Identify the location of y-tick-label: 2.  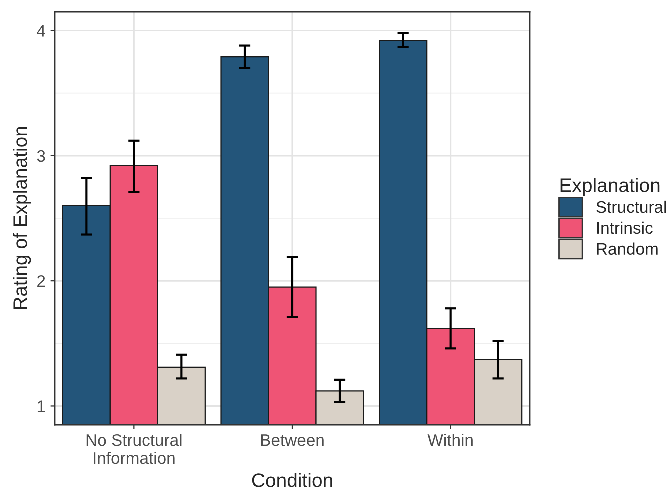
(42, 281).